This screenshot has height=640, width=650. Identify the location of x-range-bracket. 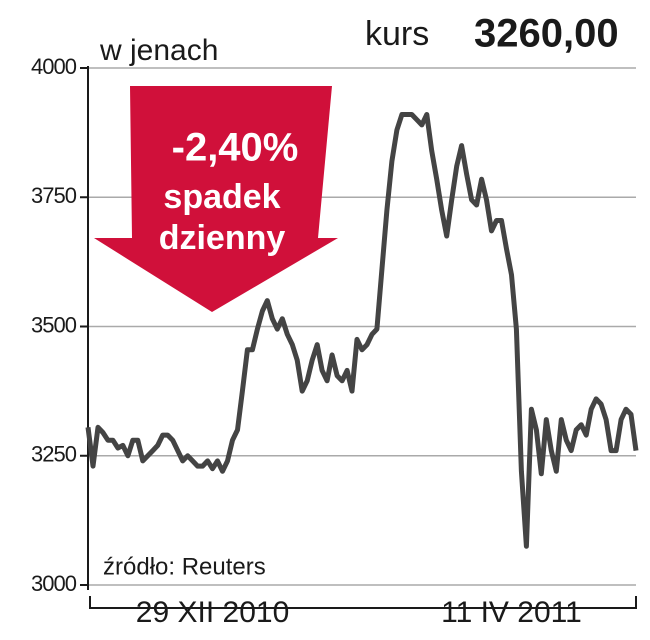
(363, 602).